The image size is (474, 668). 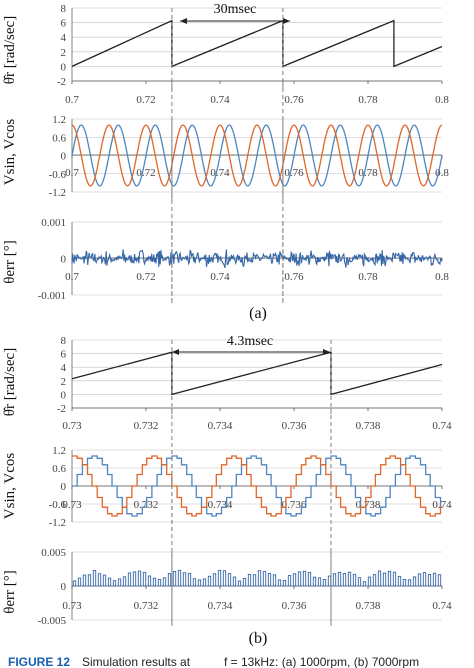 I want to click on ytick-label-b2: 1.2, so click(x=59, y=451).